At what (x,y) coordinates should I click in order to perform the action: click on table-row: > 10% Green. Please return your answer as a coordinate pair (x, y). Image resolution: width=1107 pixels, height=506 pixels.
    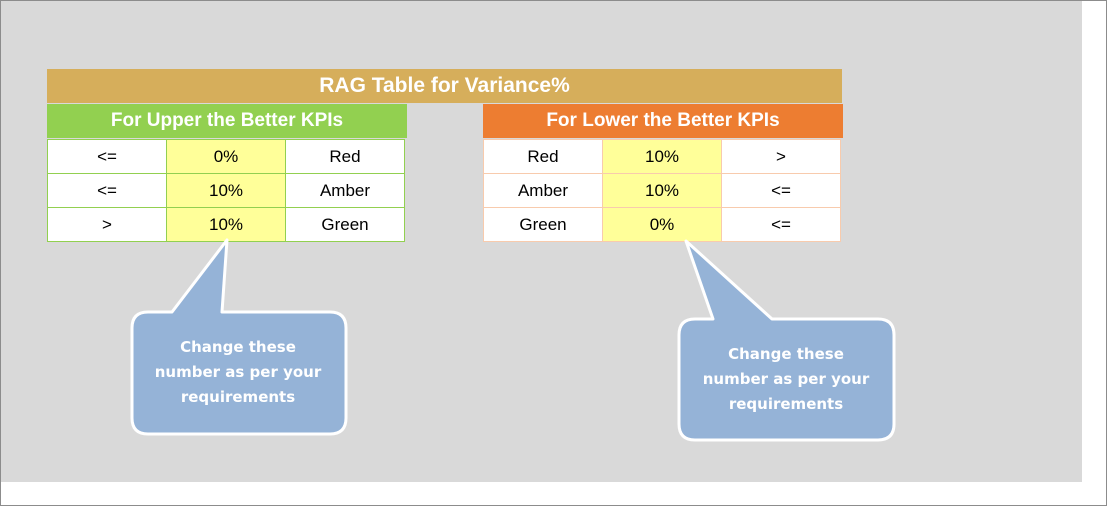
    Looking at the image, I should click on (226, 224).